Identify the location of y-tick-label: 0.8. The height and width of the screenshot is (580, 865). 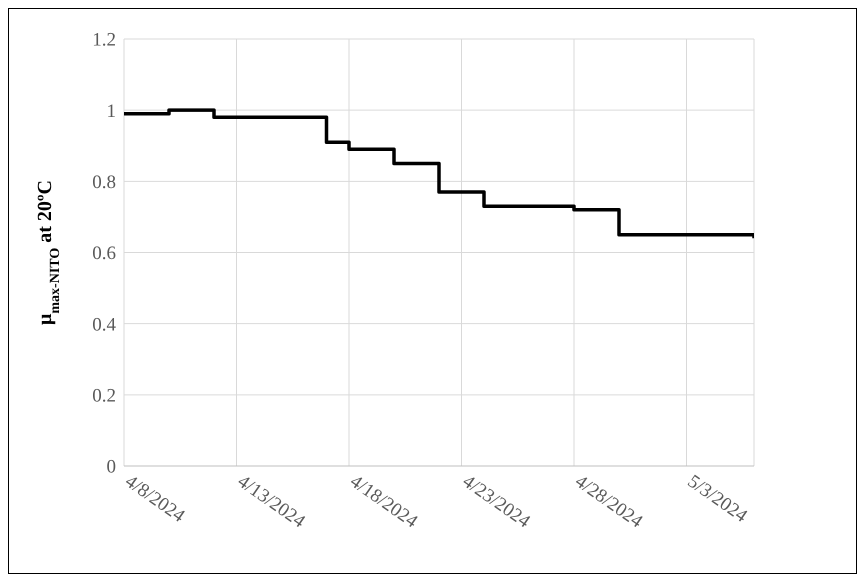
(104, 183).